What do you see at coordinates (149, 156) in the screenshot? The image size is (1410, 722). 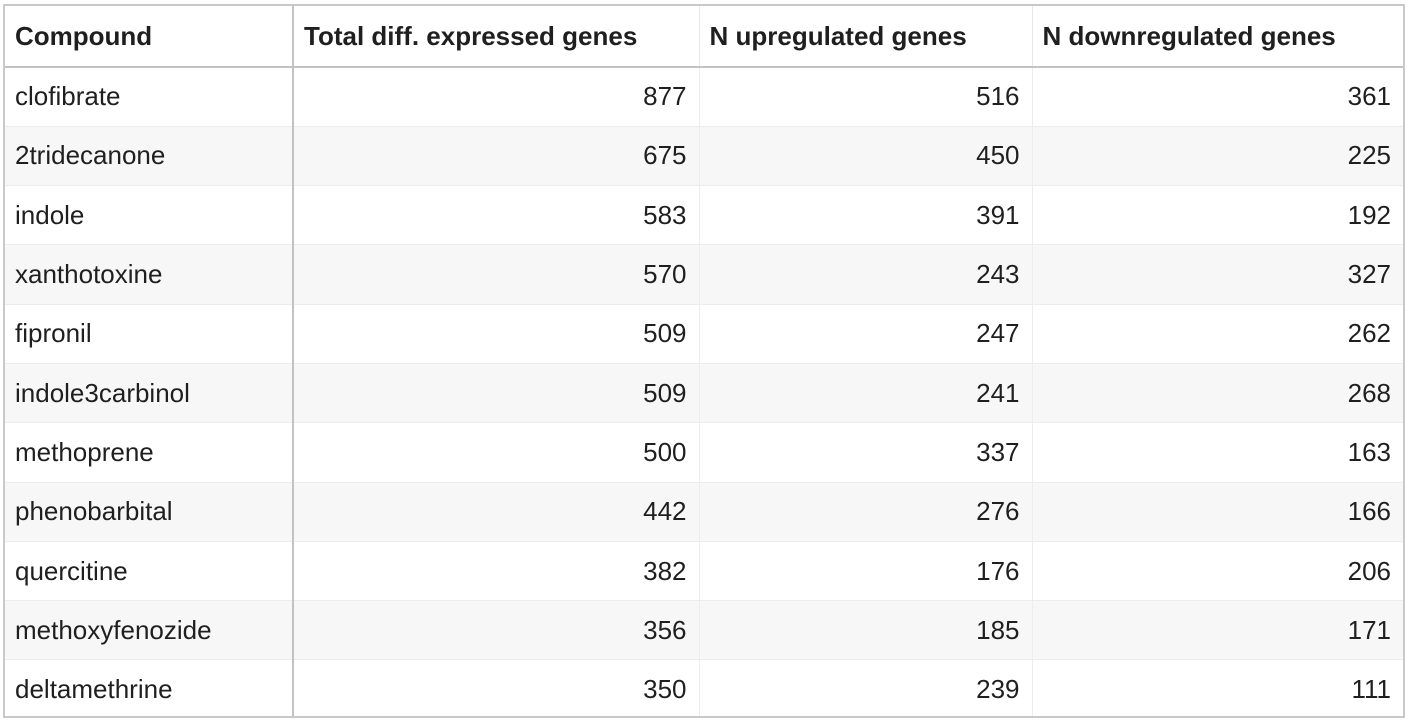 I see `cell-compound: 2tridecanone` at bounding box center [149, 156].